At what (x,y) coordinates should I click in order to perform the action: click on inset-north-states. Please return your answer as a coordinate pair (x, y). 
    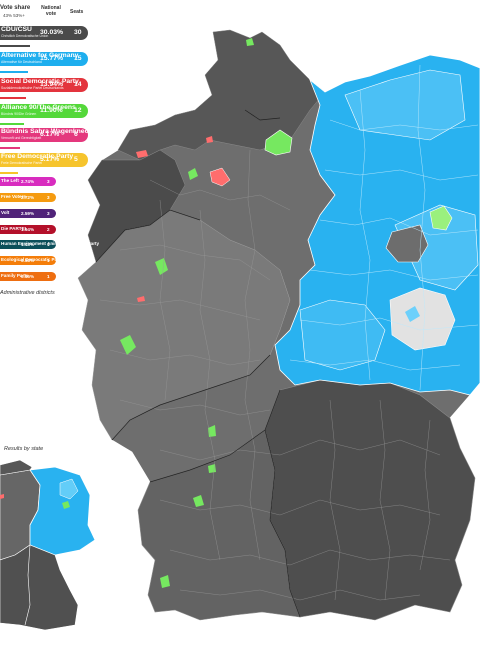
    Looking at the image, I should click on (16, 467).